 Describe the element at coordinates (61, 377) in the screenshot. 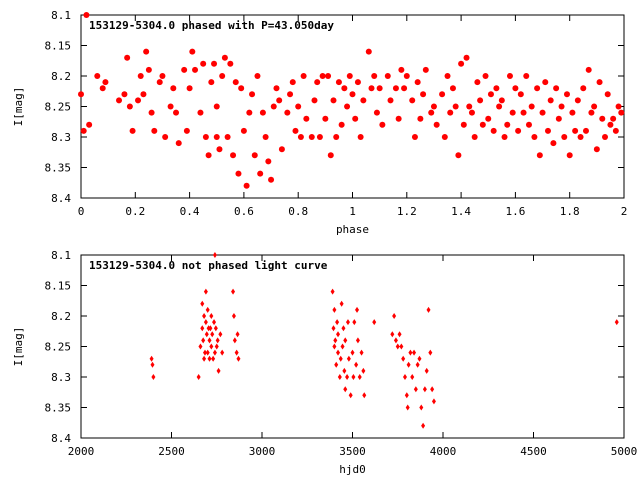

I see `y-tick-label: 8.3` at that location.